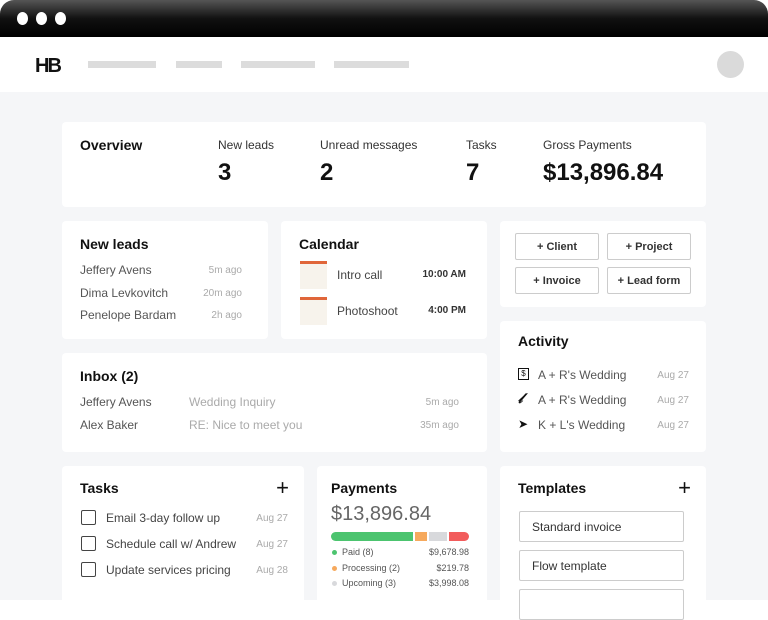 The image size is (768, 620). I want to click on stat-value: 7, so click(473, 172).